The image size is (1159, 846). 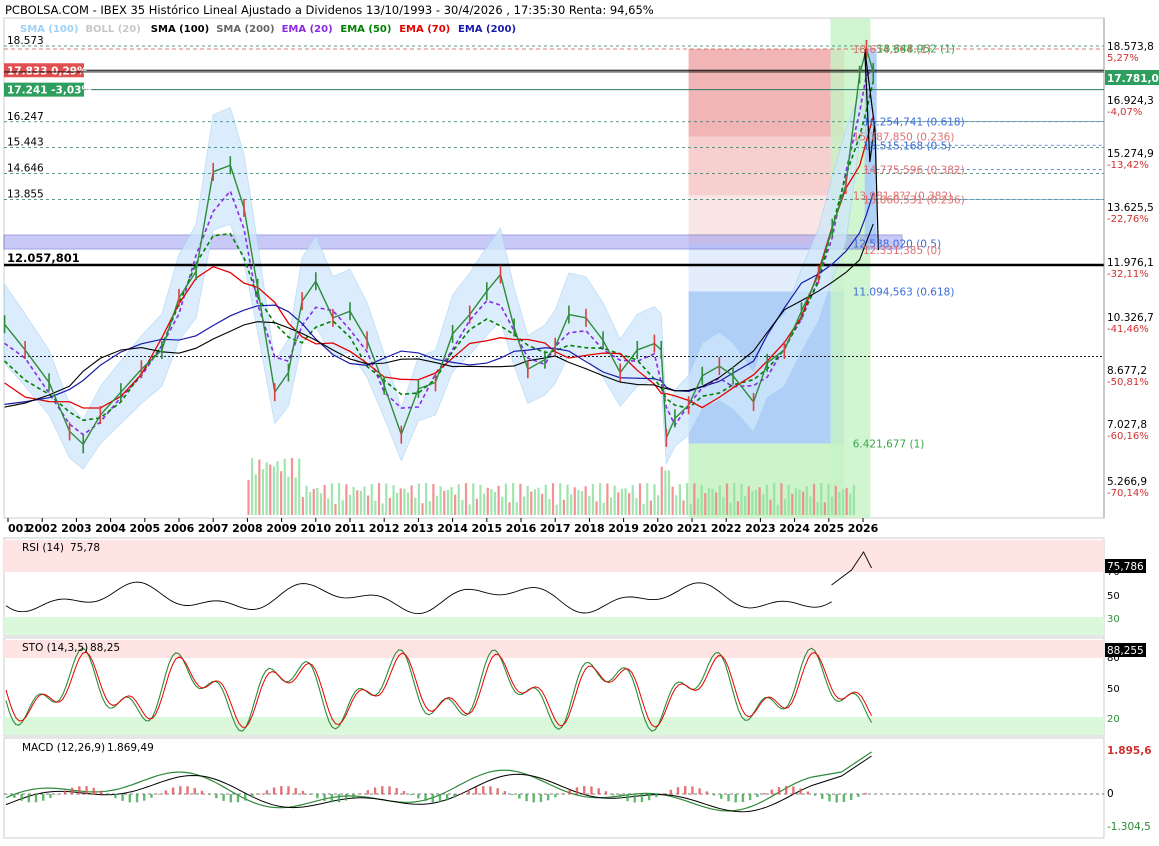 I want to click on right-axis-pct-1: -4,07%, so click(x=1124, y=112).